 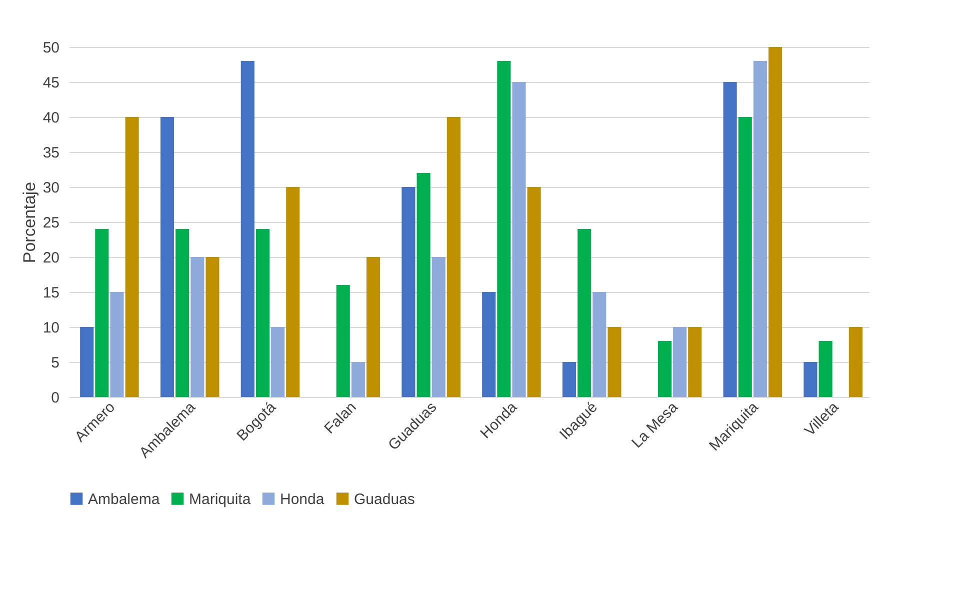 I want to click on y-tick-label: 45, so click(x=51, y=83).